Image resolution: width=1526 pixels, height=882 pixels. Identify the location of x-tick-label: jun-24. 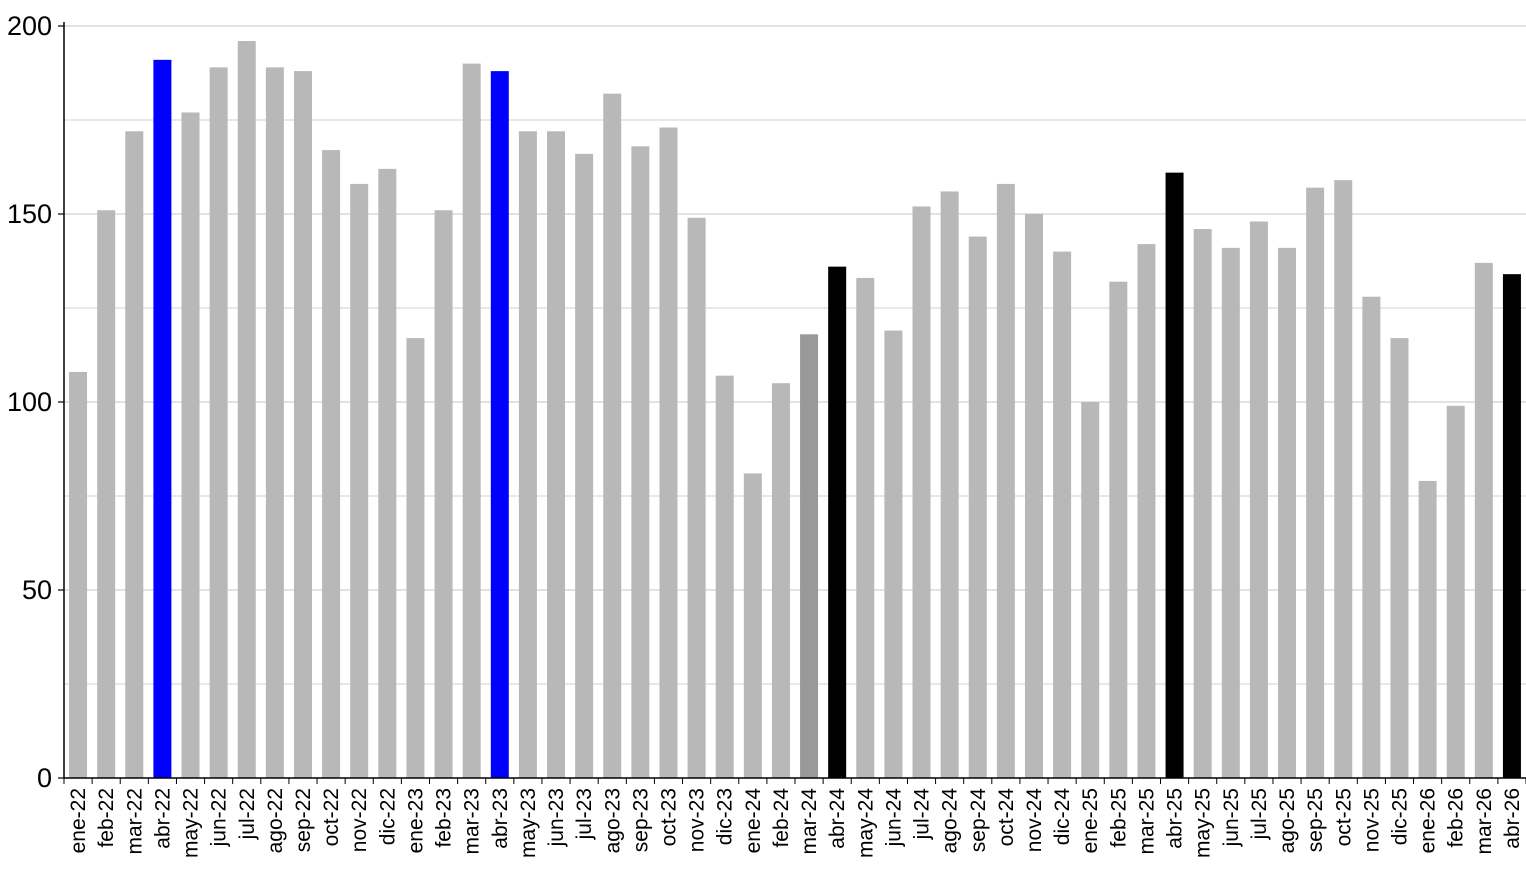
(893, 818).